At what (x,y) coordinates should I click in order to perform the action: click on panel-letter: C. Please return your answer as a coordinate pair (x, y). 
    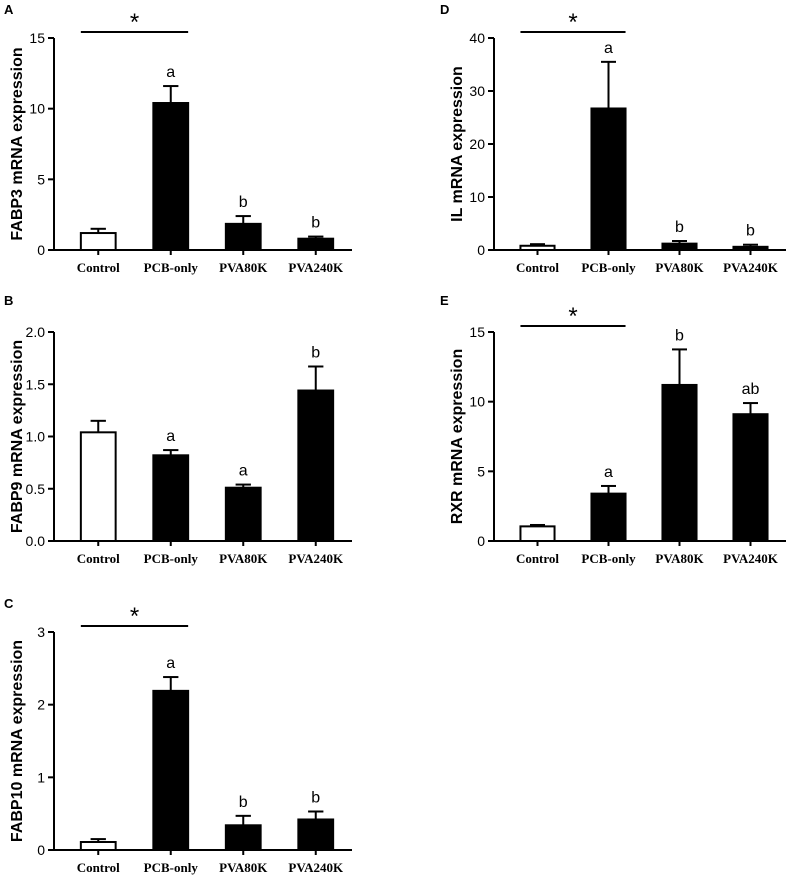
    Looking at the image, I should click on (9, 603).